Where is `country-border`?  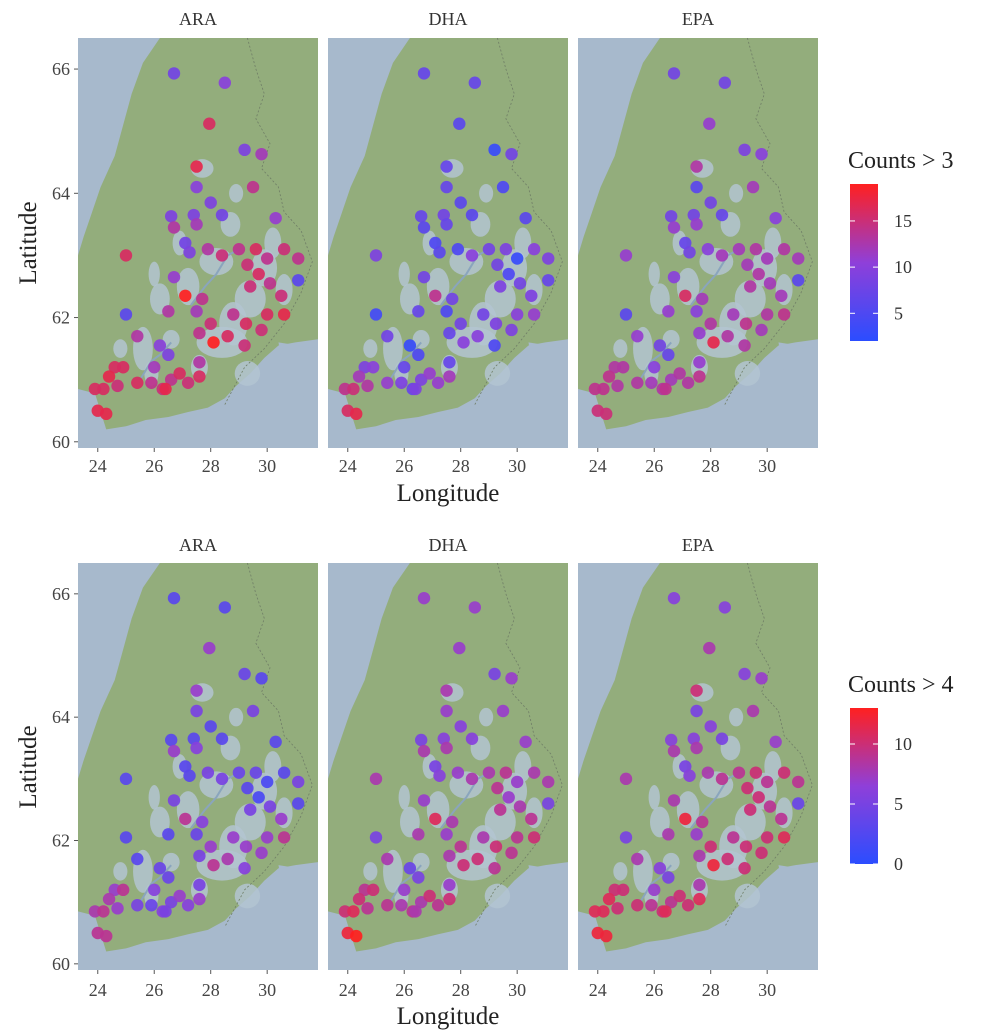 country-border is located at coordinates (768, 745).